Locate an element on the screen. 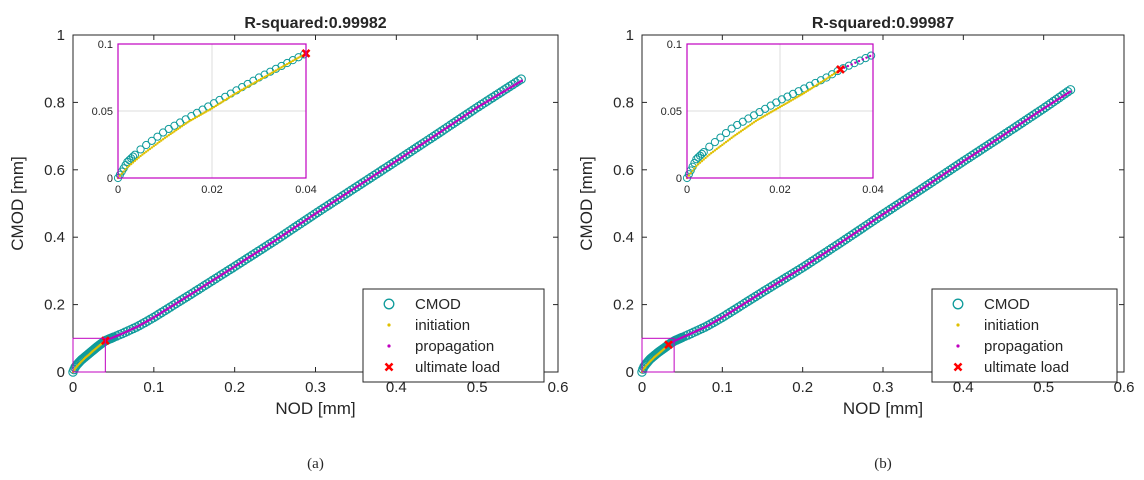  x-tick-label: 0.6 is located at coordinates (1124, 387).